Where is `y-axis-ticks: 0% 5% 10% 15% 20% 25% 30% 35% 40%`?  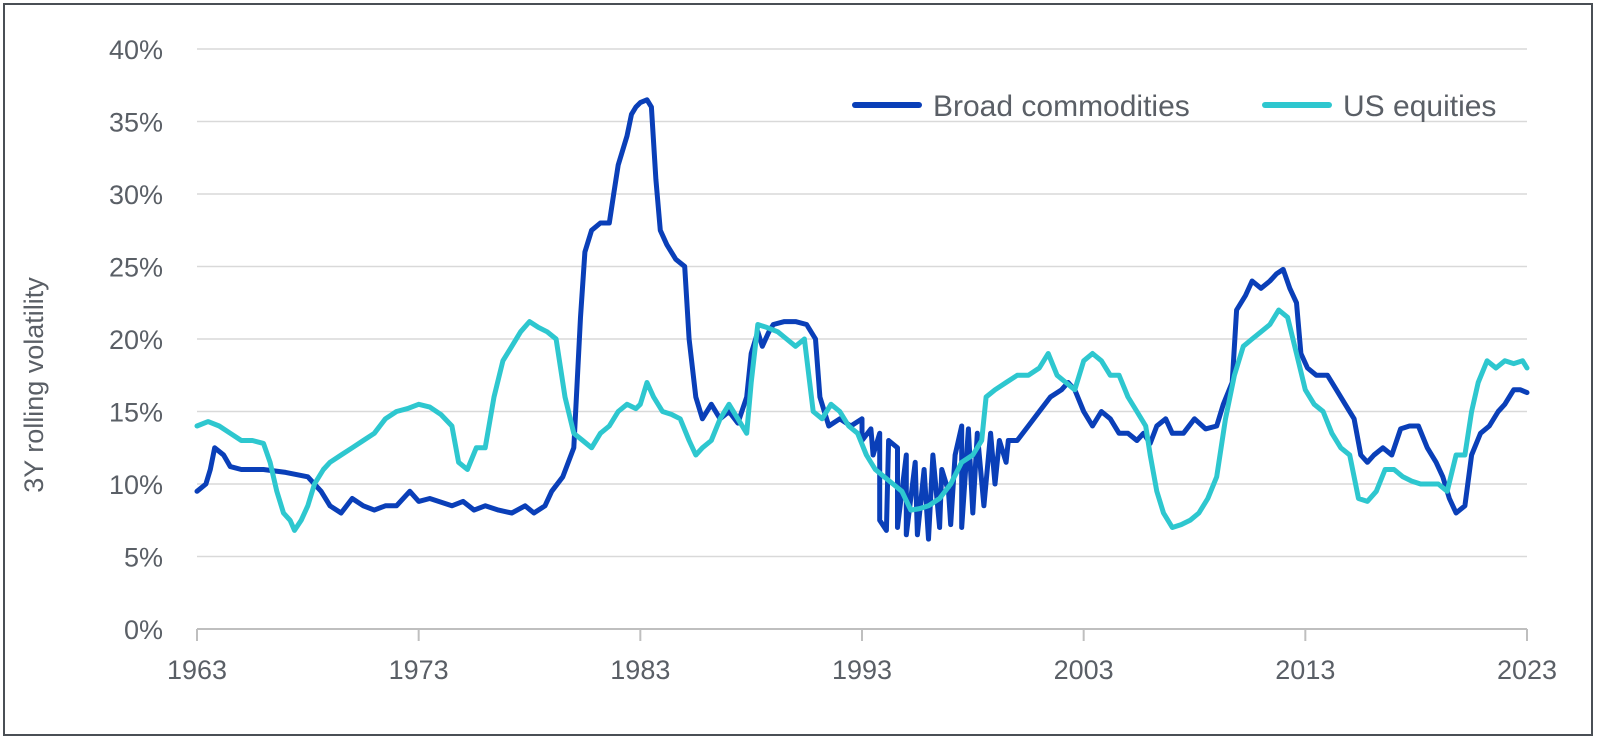 y-axis-ticks: 0% 5% 10% 15% 20% 25% 30% 35% 40% is located at coordinates (136, 340).